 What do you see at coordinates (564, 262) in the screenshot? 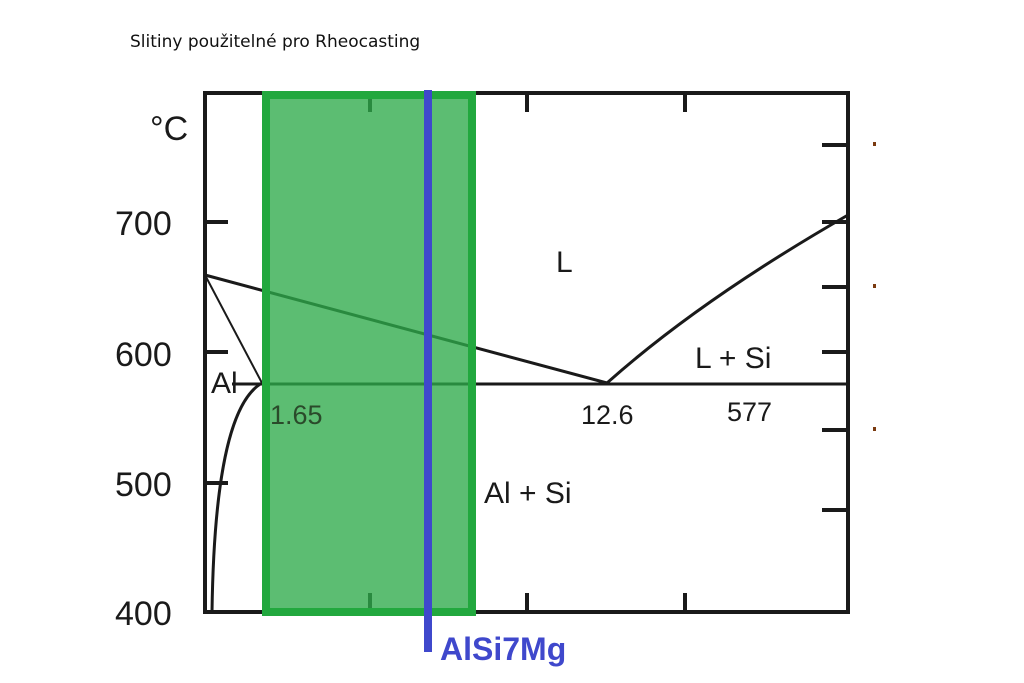
I see `phase-label-liquid: L` at bounding box center [564, 262].